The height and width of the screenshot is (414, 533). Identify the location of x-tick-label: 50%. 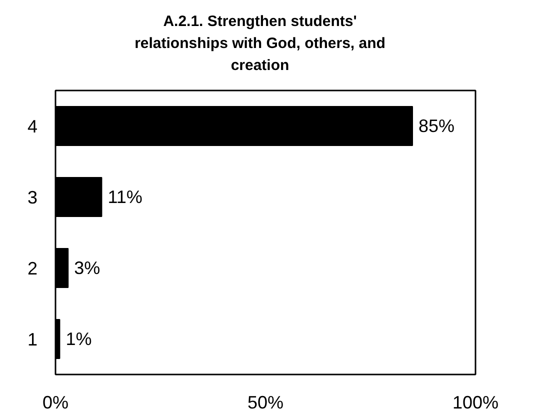
(265, 402).